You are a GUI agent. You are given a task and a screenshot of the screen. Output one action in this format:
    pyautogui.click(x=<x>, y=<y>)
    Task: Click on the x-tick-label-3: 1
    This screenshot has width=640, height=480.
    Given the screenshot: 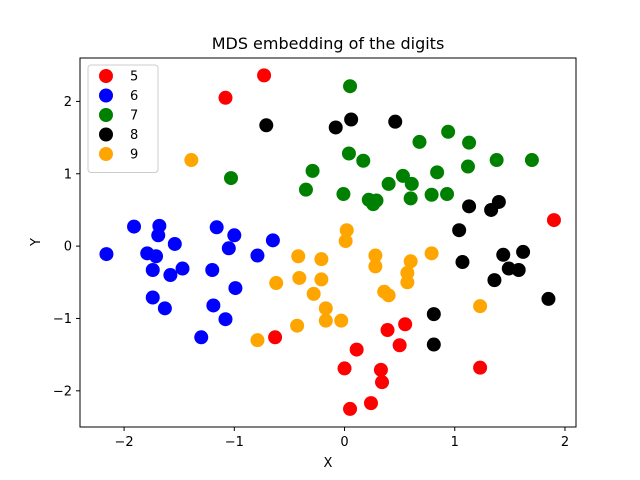 What is the action you would take?
    pyautogui.click(x=455, y=442)
    